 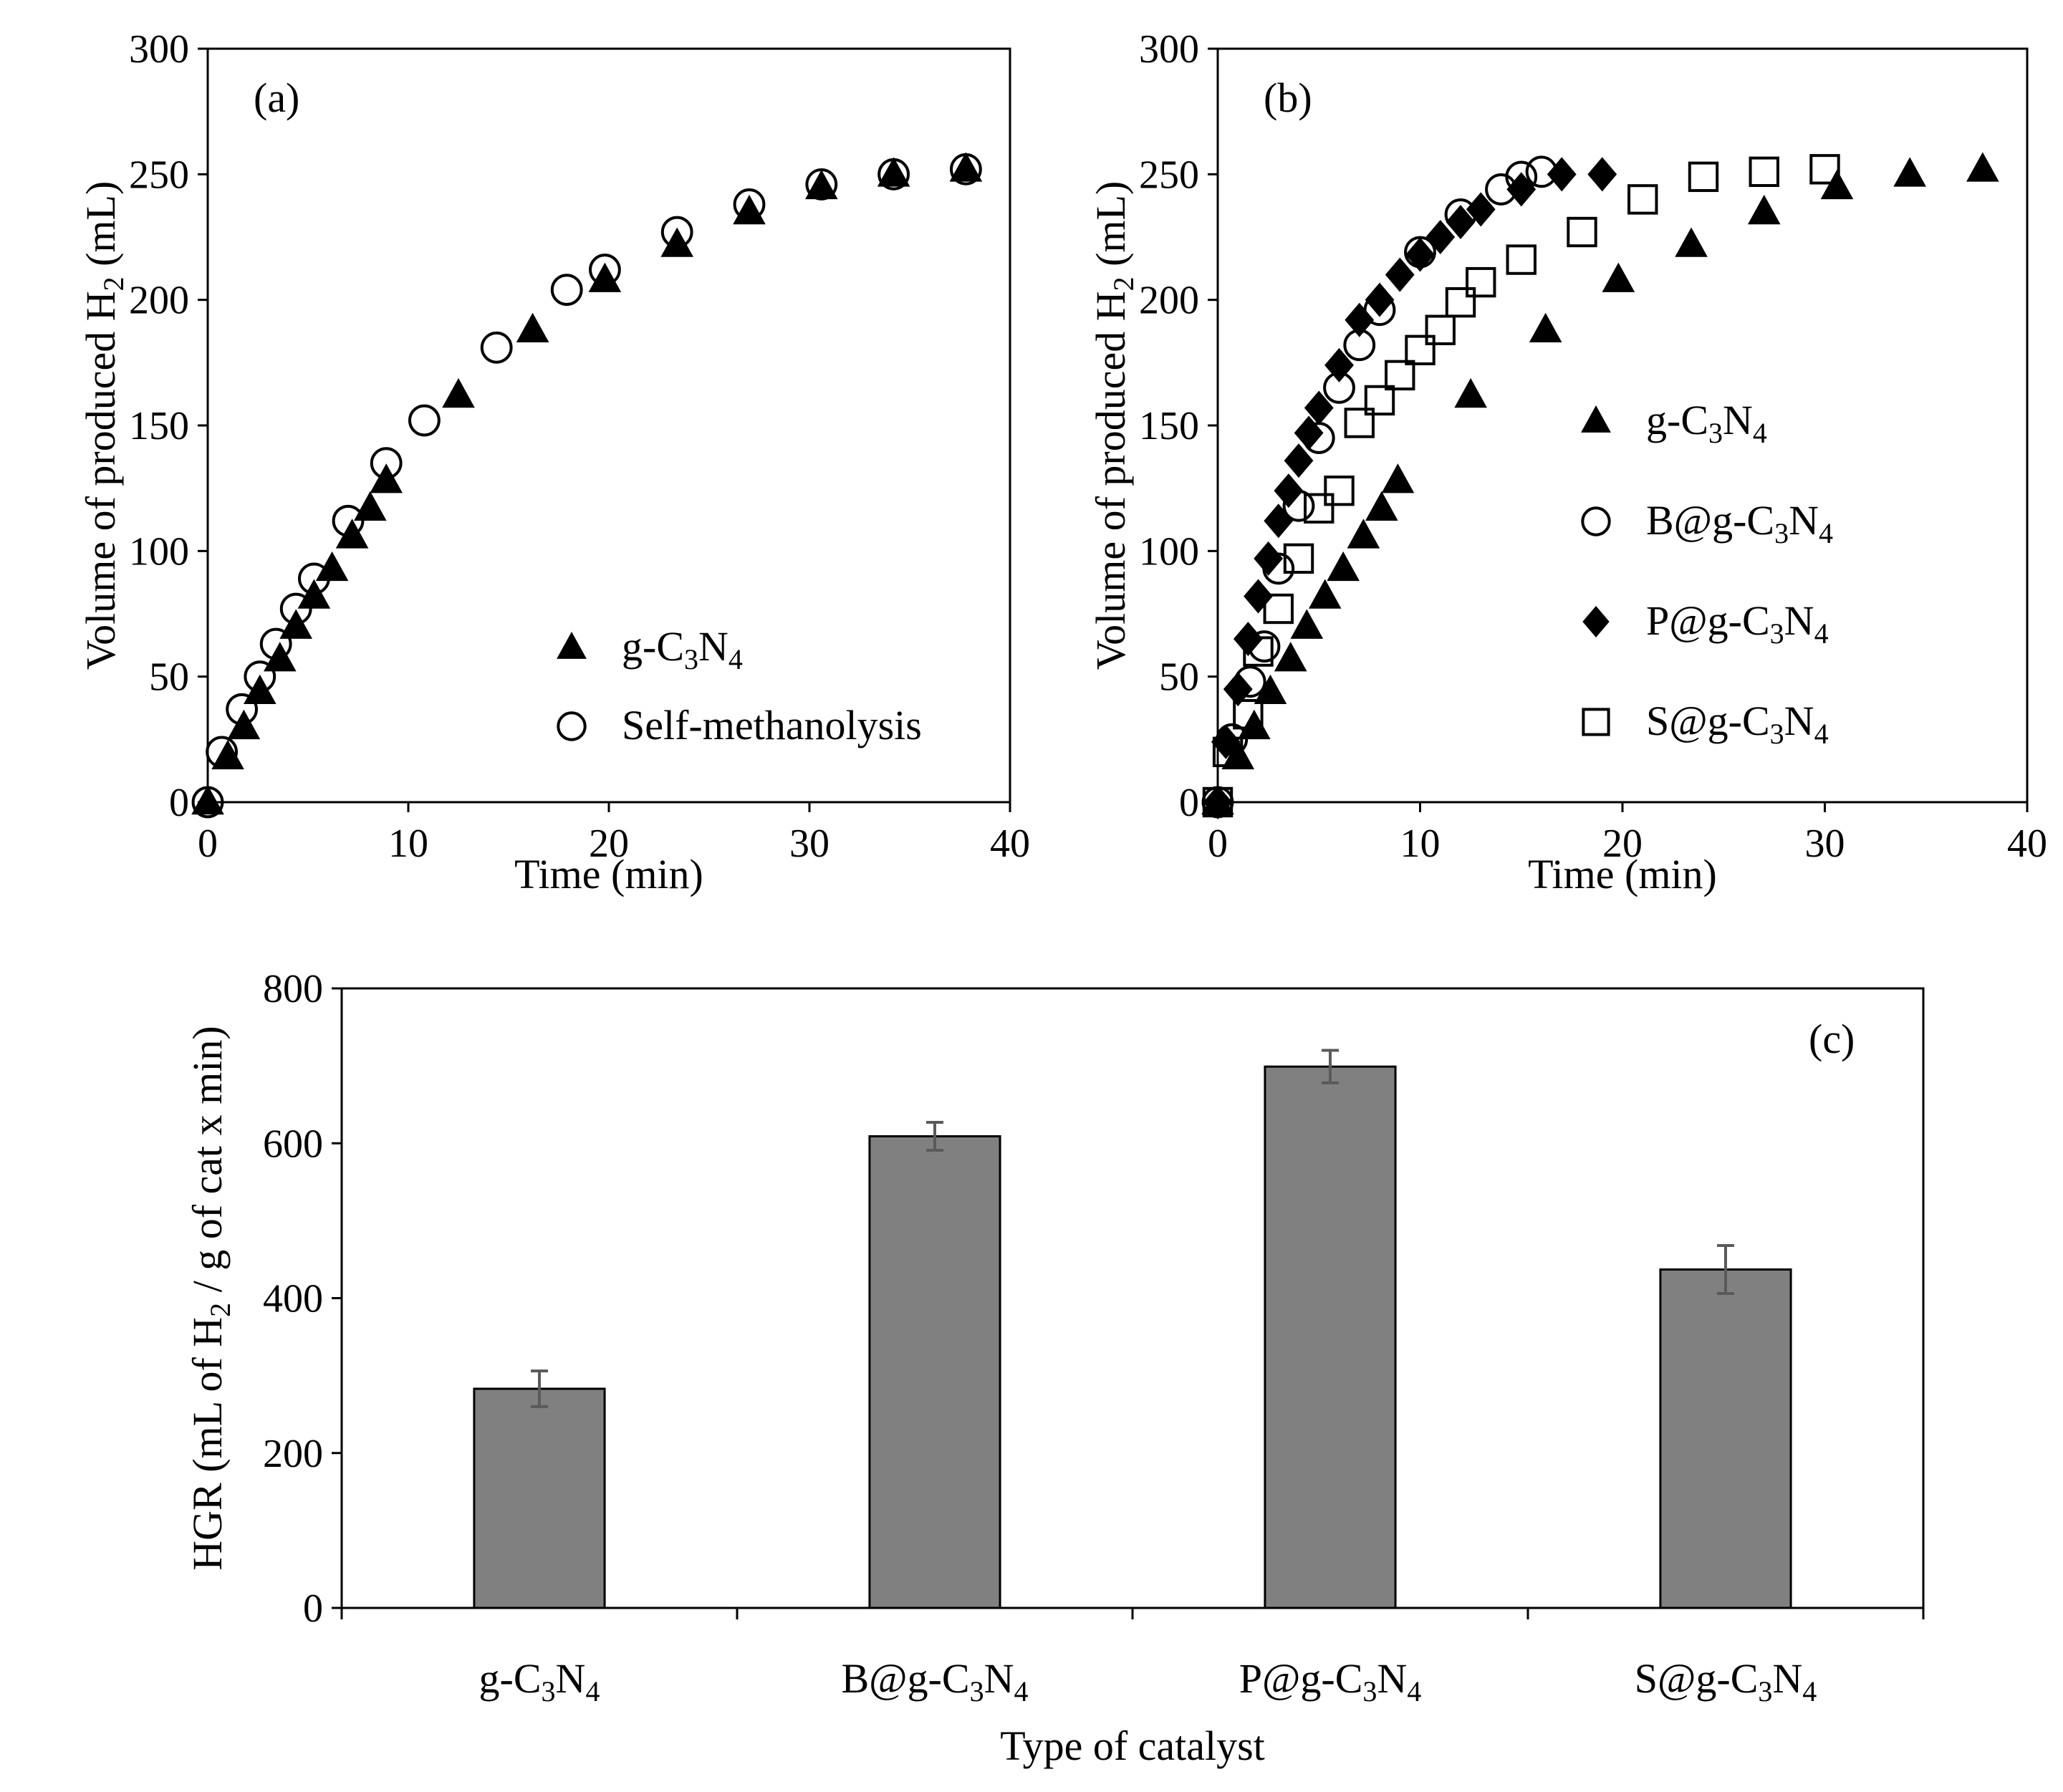 I want to click on panel-label: (b), so click(x=1288, y=98).